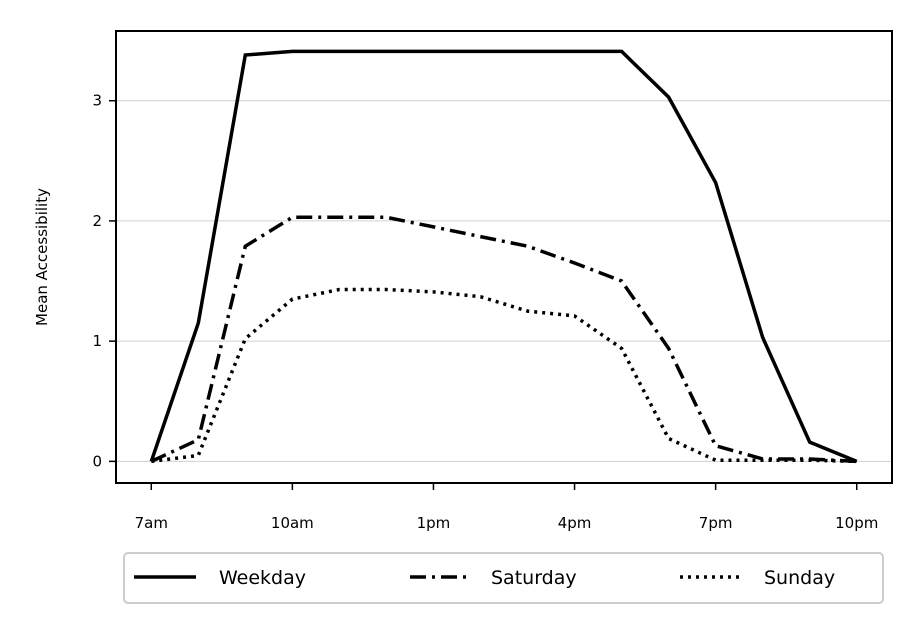  Describe the element at coordinates (262, 578) in the screenshot. I see `legend-label-weekday: Weekday` at that location.